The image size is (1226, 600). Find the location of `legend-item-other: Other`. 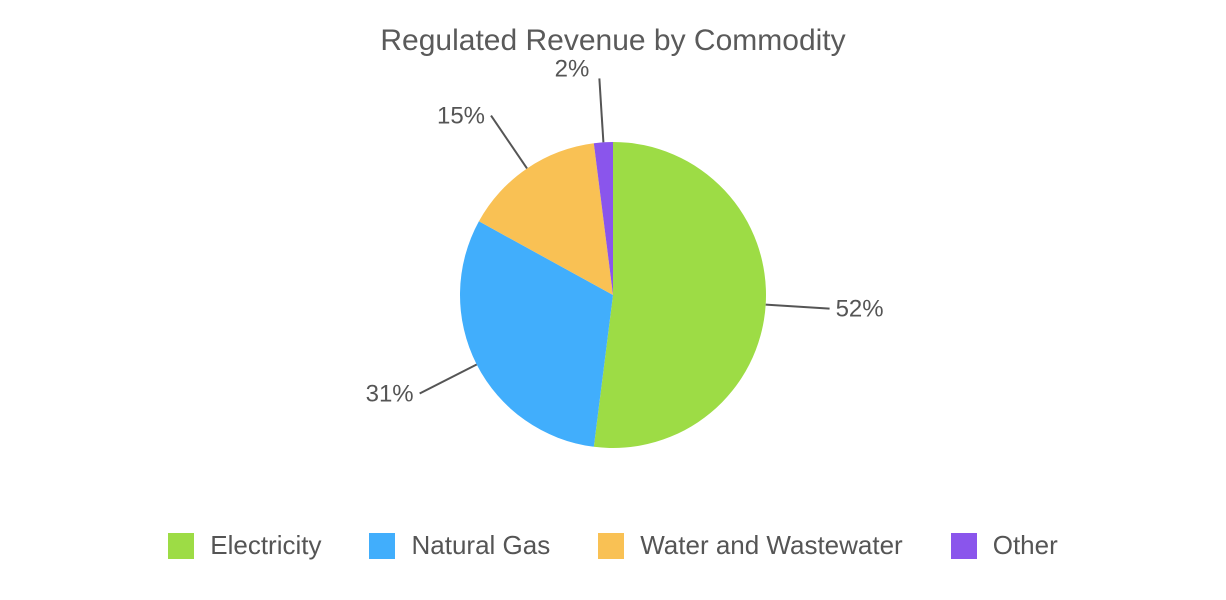

legend-item-other: Other is located at coordinates (1004, 545).